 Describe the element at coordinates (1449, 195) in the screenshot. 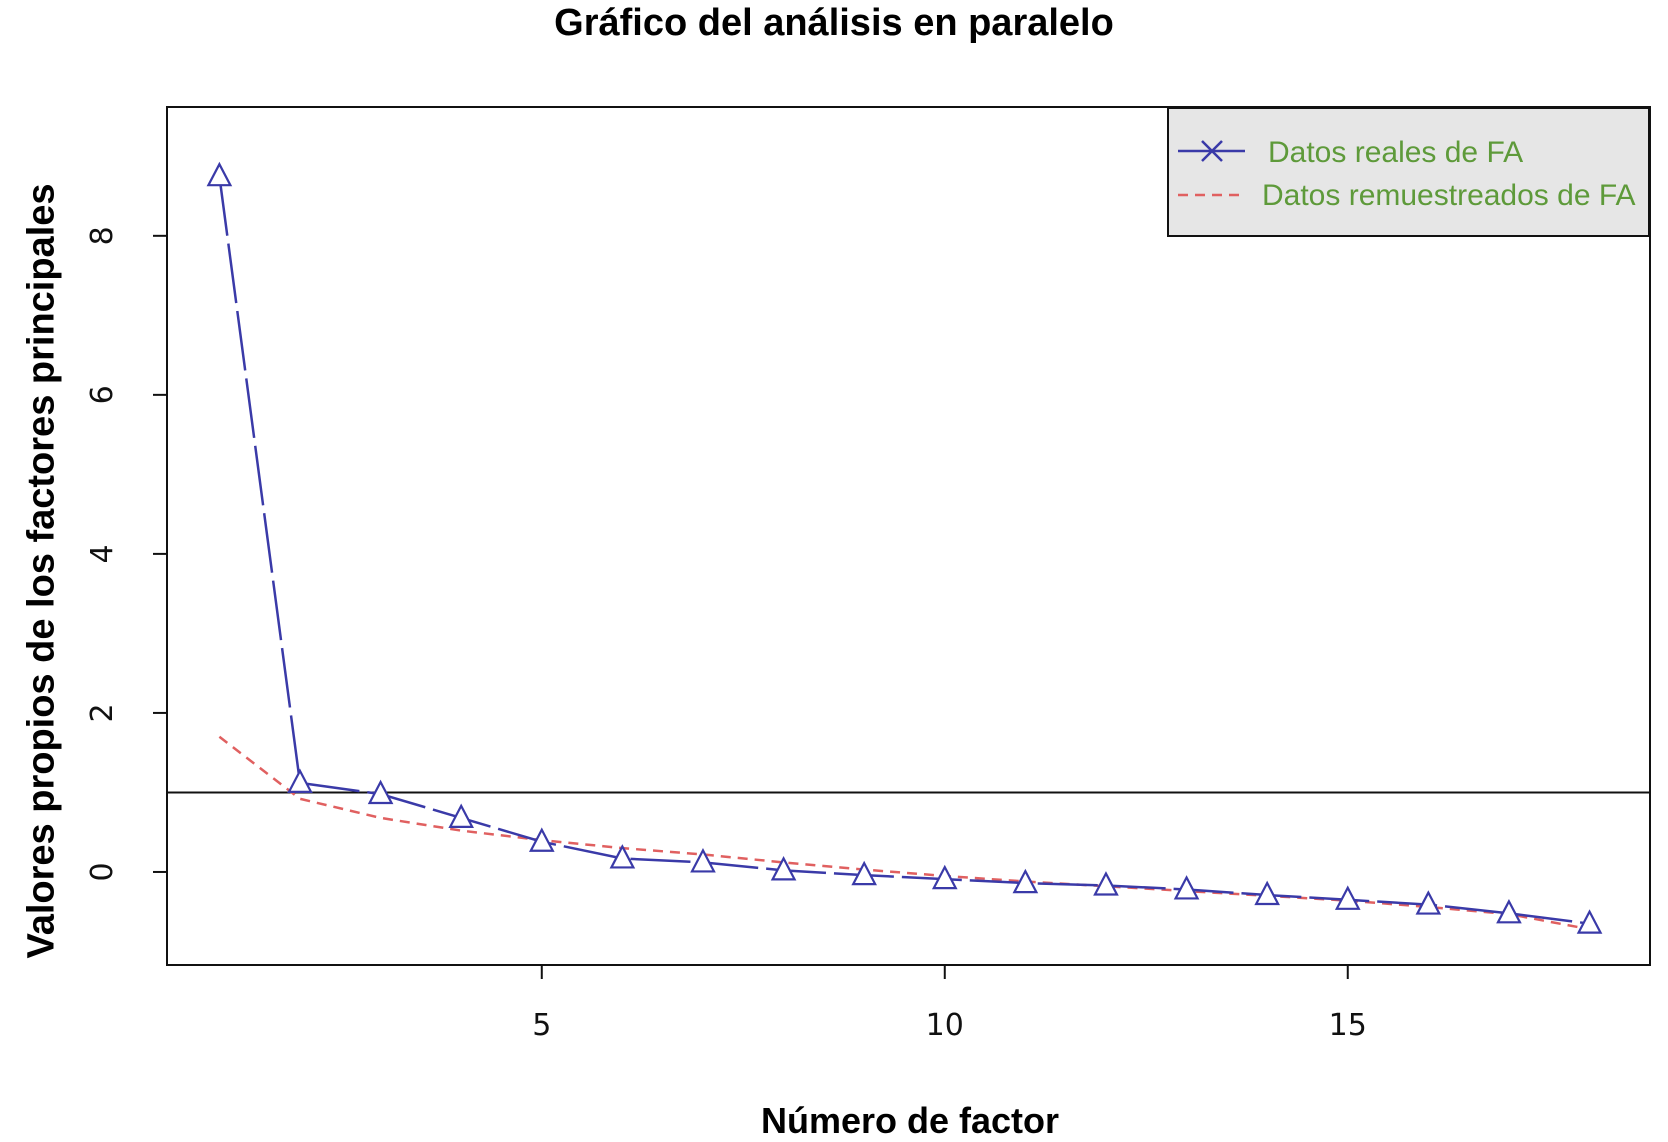

I see `legend-label-resampled: Datos remuestreados de FA` at that location.